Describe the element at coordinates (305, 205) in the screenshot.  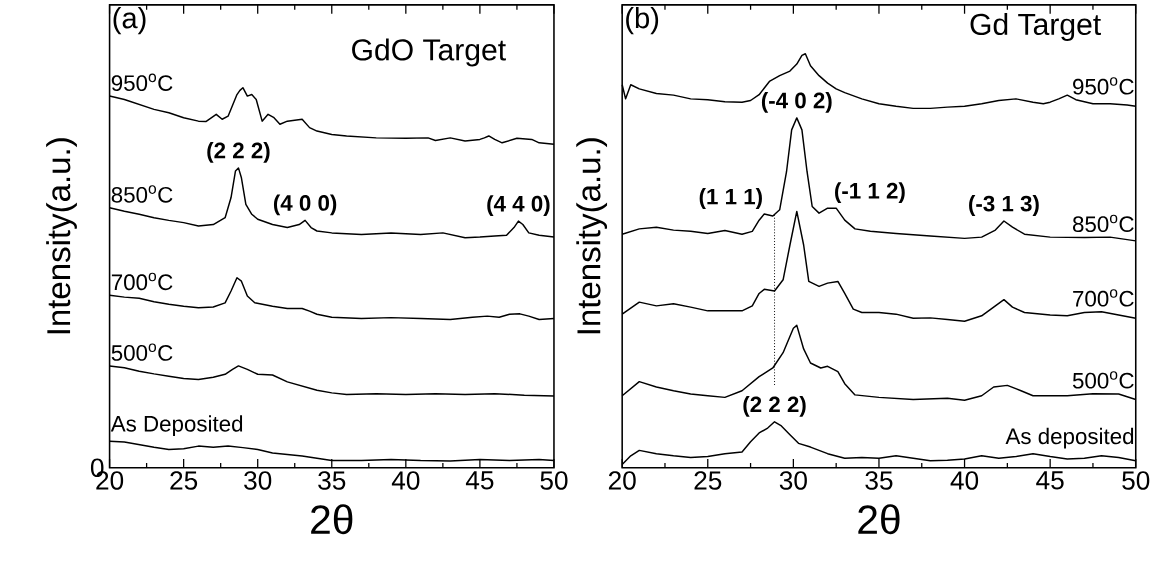
I see `annotation: (4 0 0)` at that location.